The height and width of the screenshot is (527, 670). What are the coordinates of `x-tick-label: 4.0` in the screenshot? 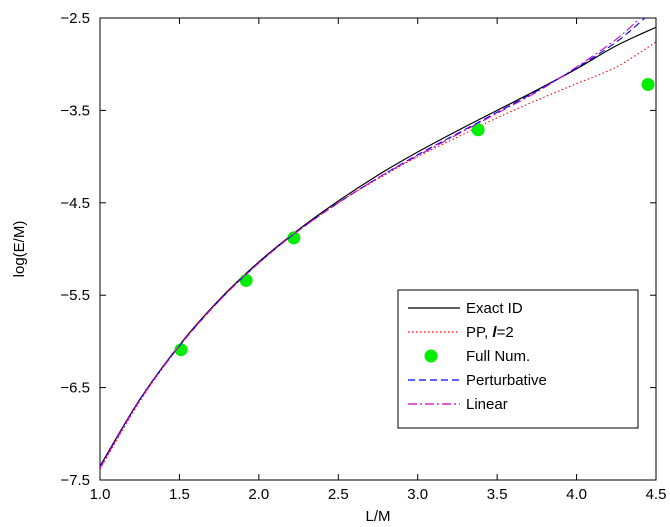 It's located at (576, 494).